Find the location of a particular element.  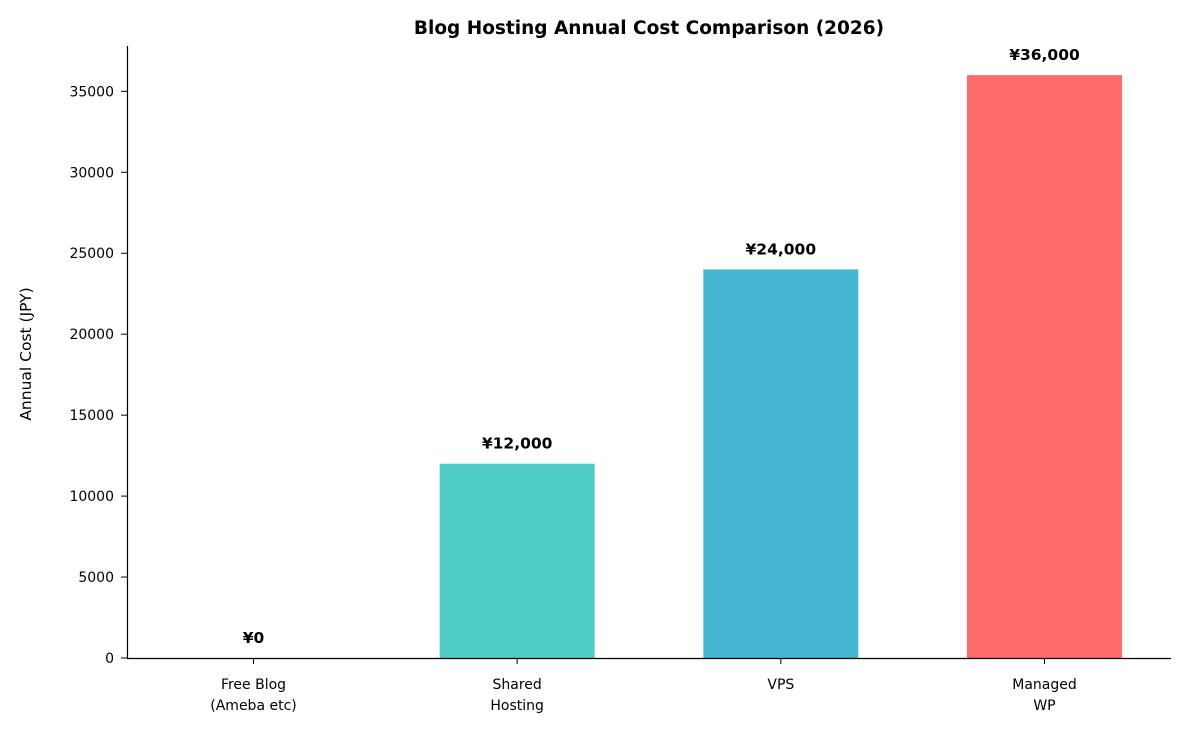

x-tick-label-line: VPS is located at coordinates (780, 685).